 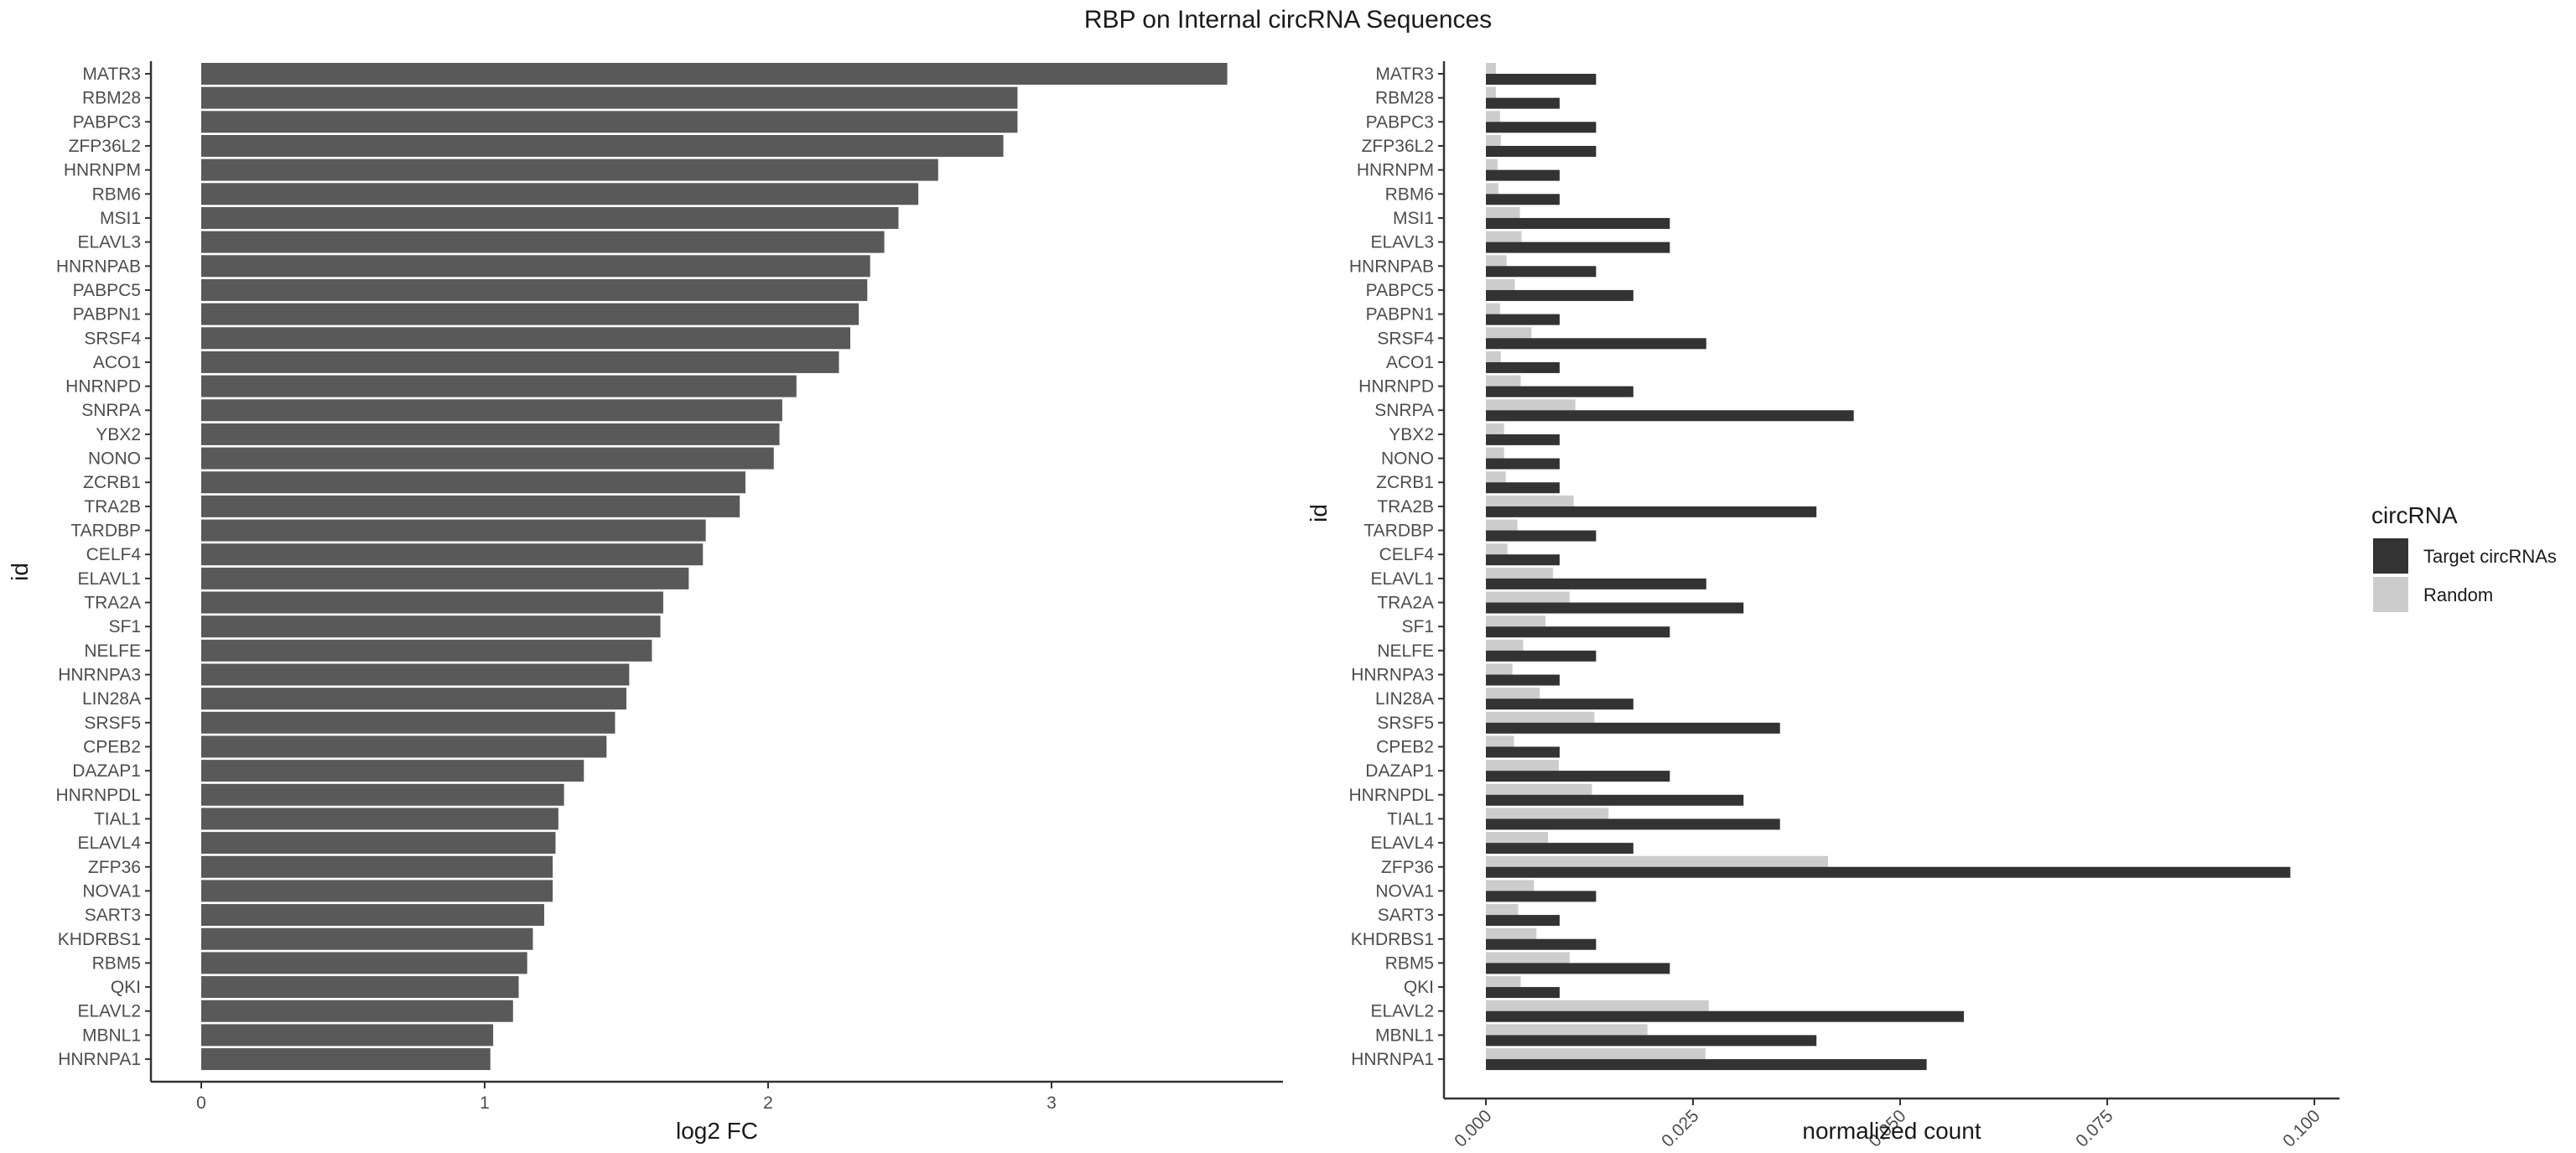 What do you see at coordinates (1523, 680) in the screenshot?
I see `bar-target-hnrnpa3` at bounding box center [1523, 680].